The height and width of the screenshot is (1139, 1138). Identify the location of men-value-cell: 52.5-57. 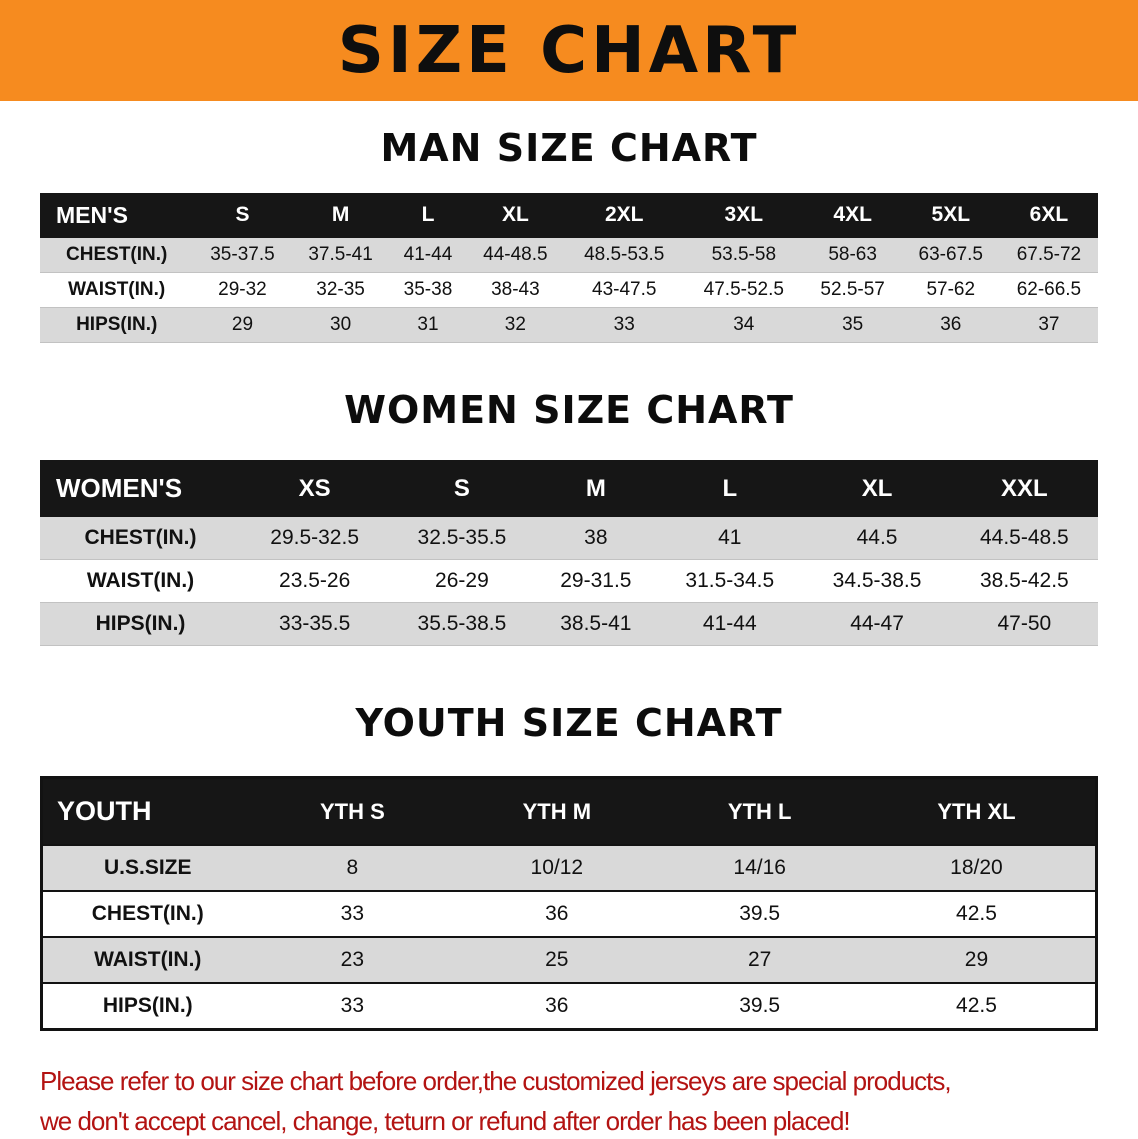
(852, 289).